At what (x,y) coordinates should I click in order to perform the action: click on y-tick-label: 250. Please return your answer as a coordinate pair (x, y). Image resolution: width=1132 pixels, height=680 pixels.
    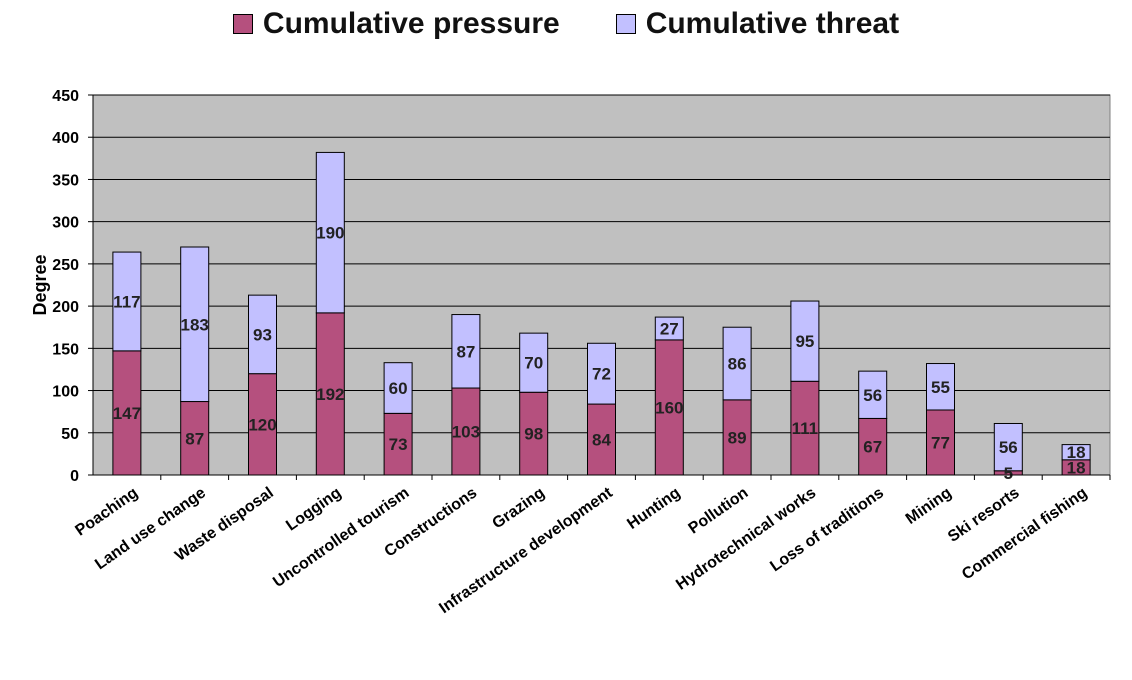
    Looking at the image, I should click on (65, 265).